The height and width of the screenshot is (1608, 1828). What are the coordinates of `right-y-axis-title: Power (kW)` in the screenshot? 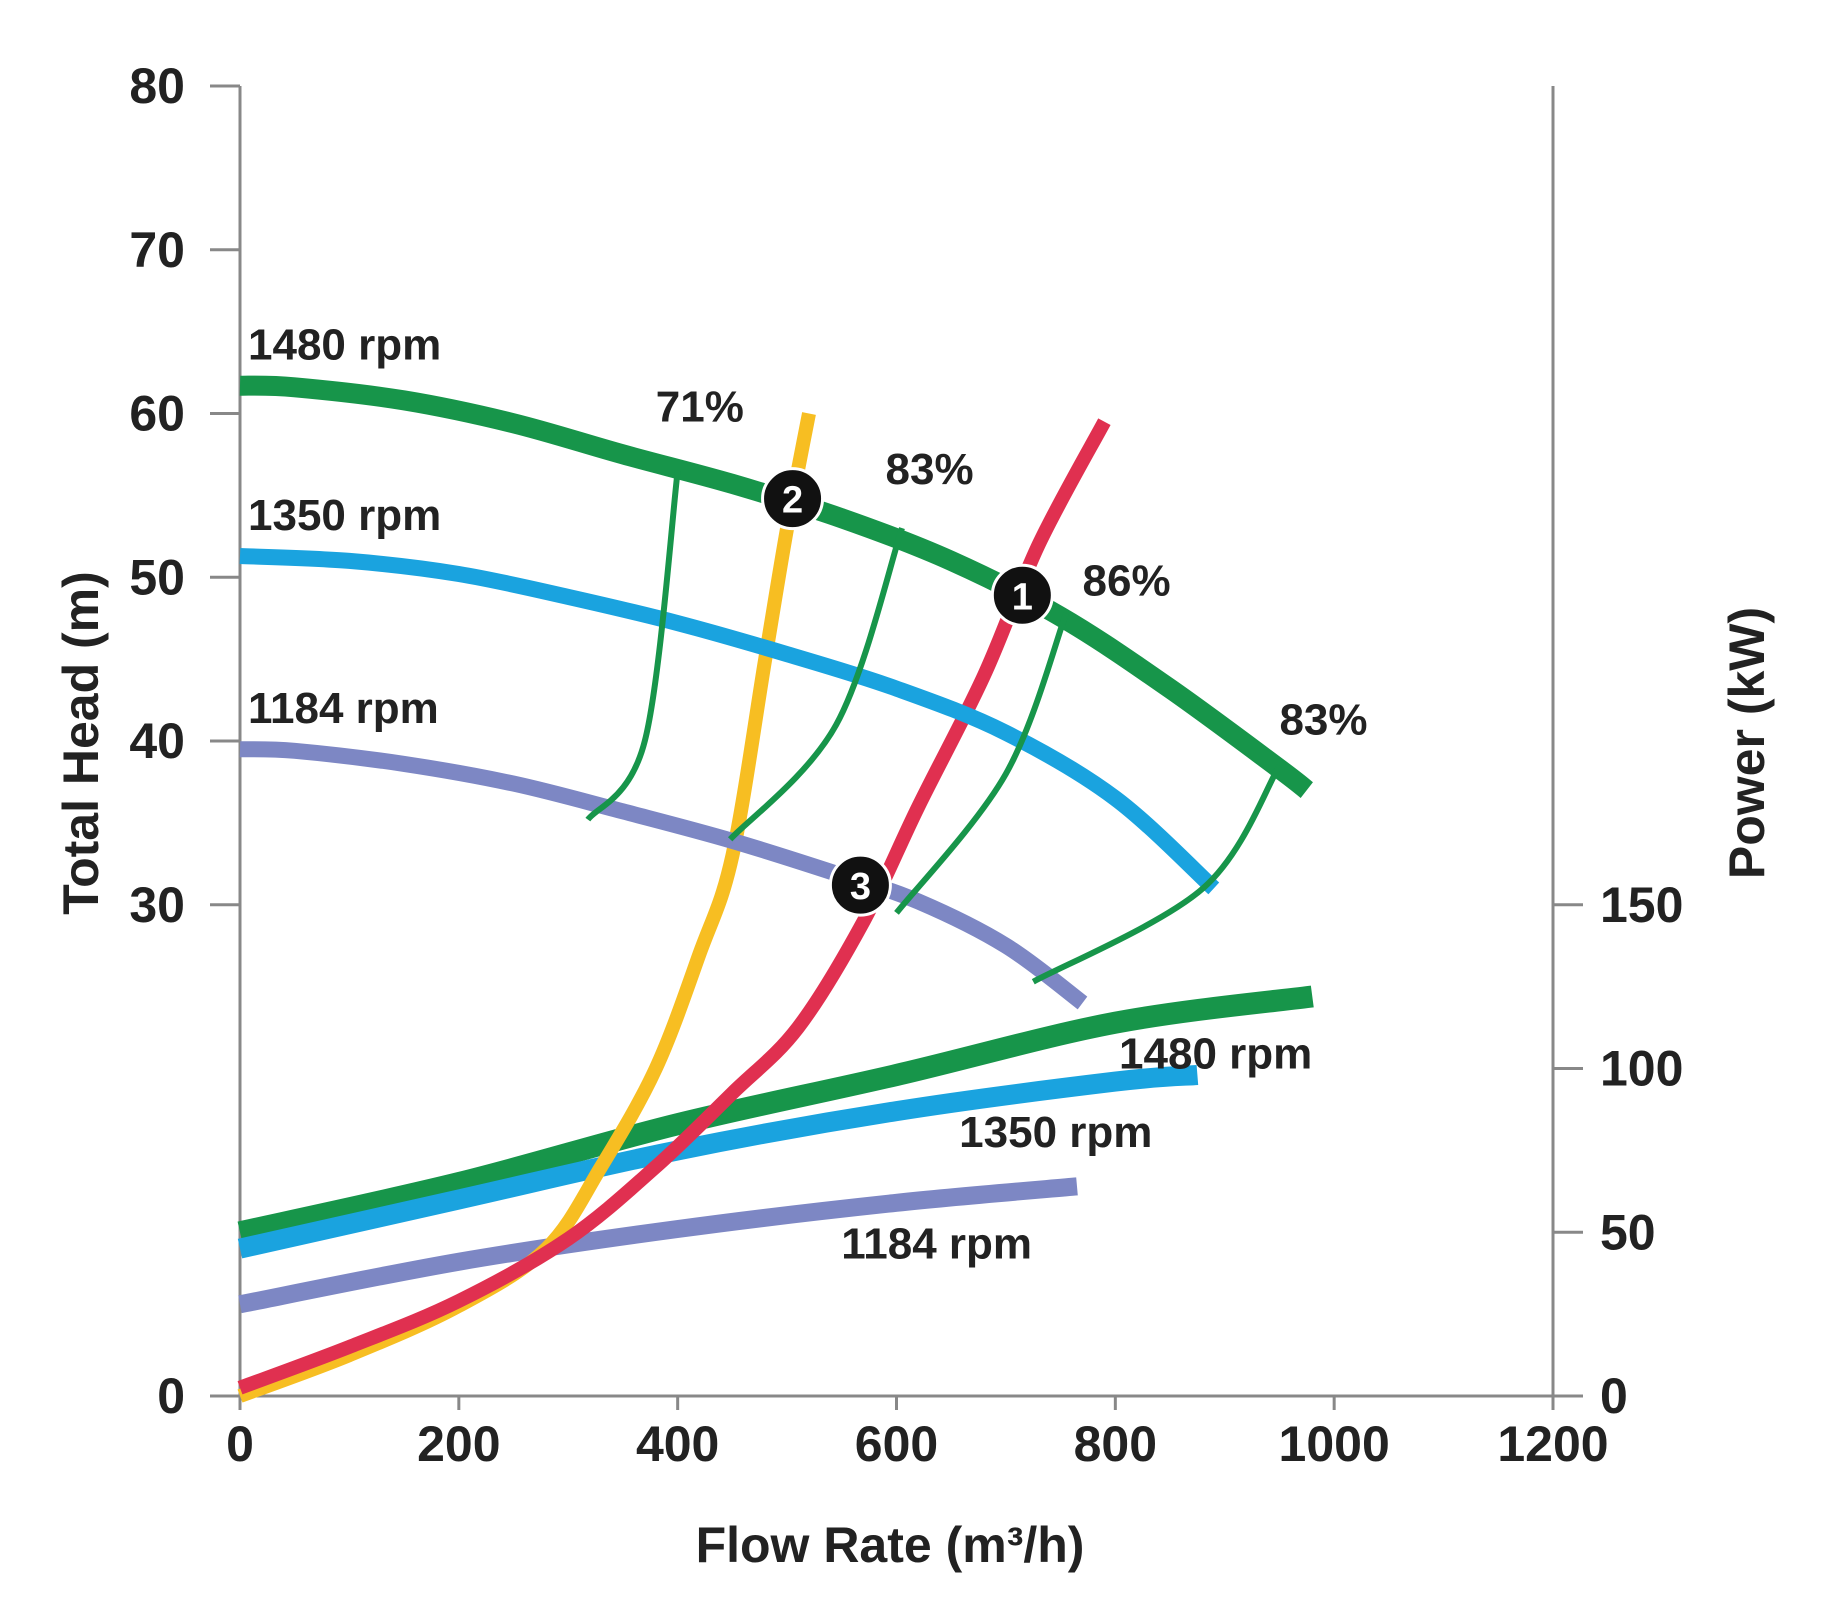 It's located at (1747, 743).